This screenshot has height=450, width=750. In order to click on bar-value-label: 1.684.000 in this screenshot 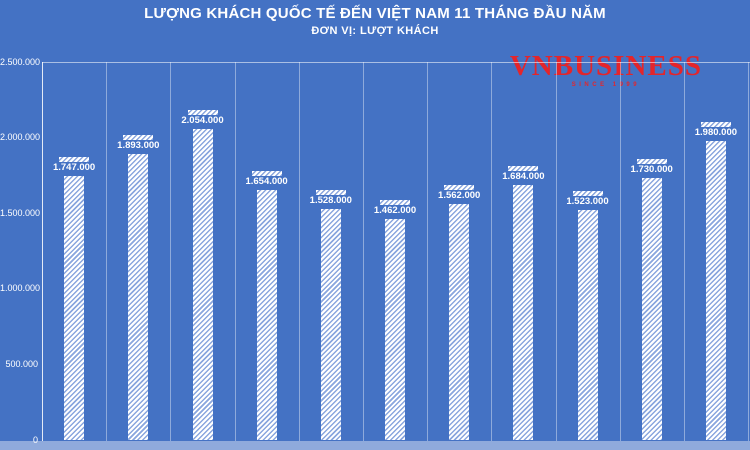, I will do `click(523, 176)`.